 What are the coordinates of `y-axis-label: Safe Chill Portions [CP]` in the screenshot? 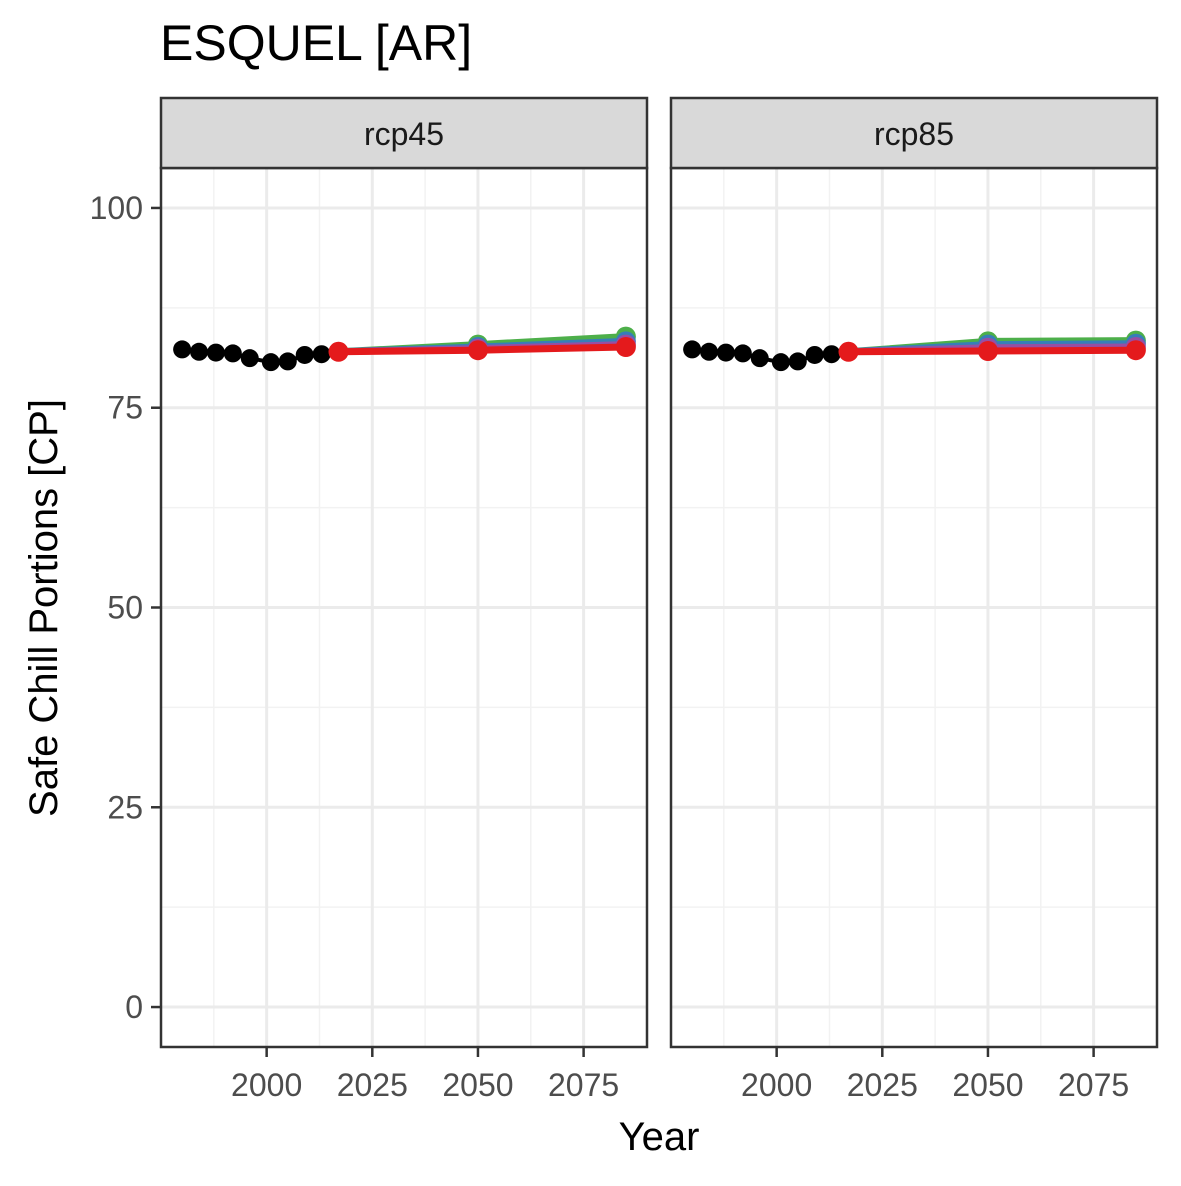 It's located at (44, 608).